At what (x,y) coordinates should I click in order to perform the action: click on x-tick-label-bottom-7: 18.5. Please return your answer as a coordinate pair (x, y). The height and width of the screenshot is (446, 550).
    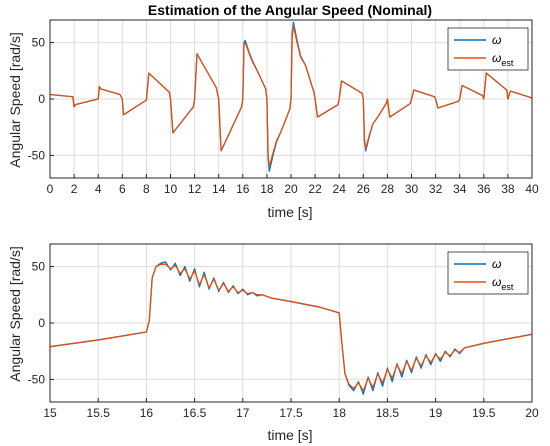
    Looking at the image, I should click on (388, 413).